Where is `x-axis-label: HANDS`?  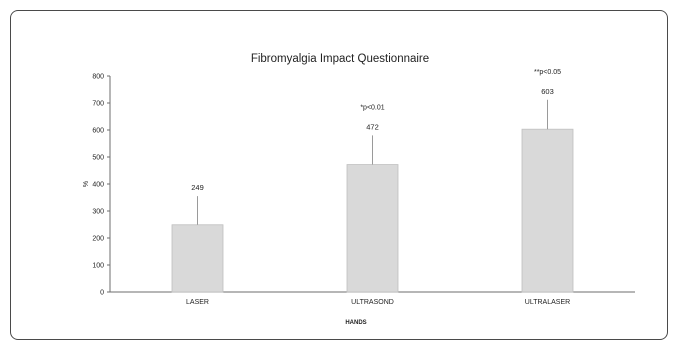 x-axis-label: HANDS is located at coordinates (355, 323).